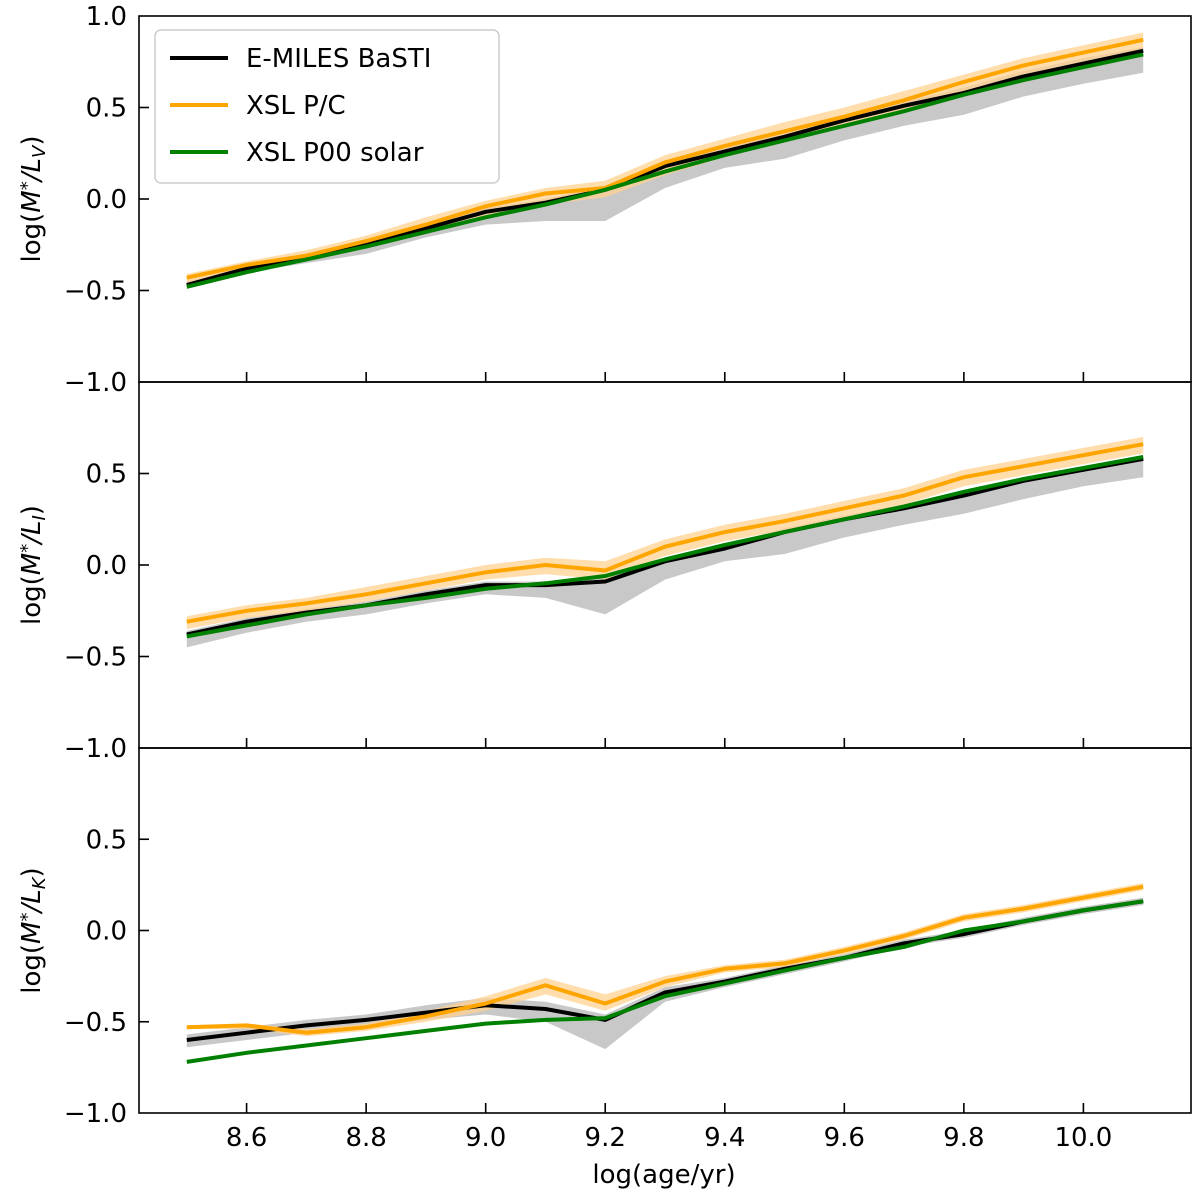 The image size is (1200, 1195). I want to click on x-tick-label: 9.0, so click(485, 1138).